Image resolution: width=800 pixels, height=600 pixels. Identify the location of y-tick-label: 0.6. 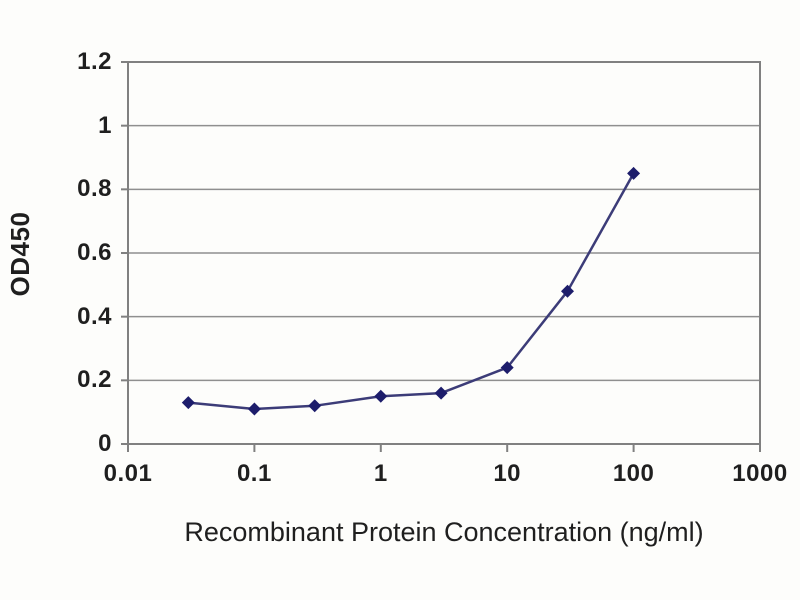
(94, 252).